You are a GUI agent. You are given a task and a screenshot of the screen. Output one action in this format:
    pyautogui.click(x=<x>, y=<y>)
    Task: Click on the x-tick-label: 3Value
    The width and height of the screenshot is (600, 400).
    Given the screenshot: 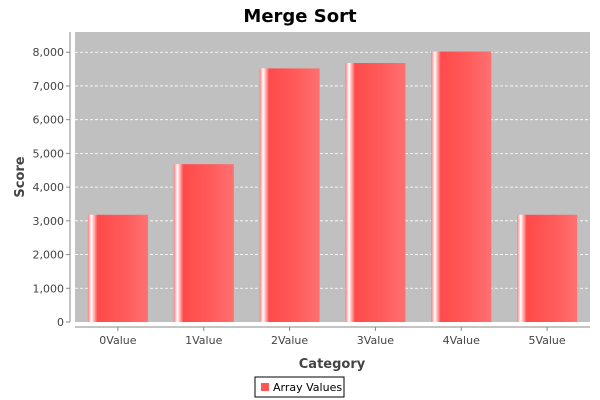 What is the action you would take?
    pyautogui.click(x=375, y=340)
    